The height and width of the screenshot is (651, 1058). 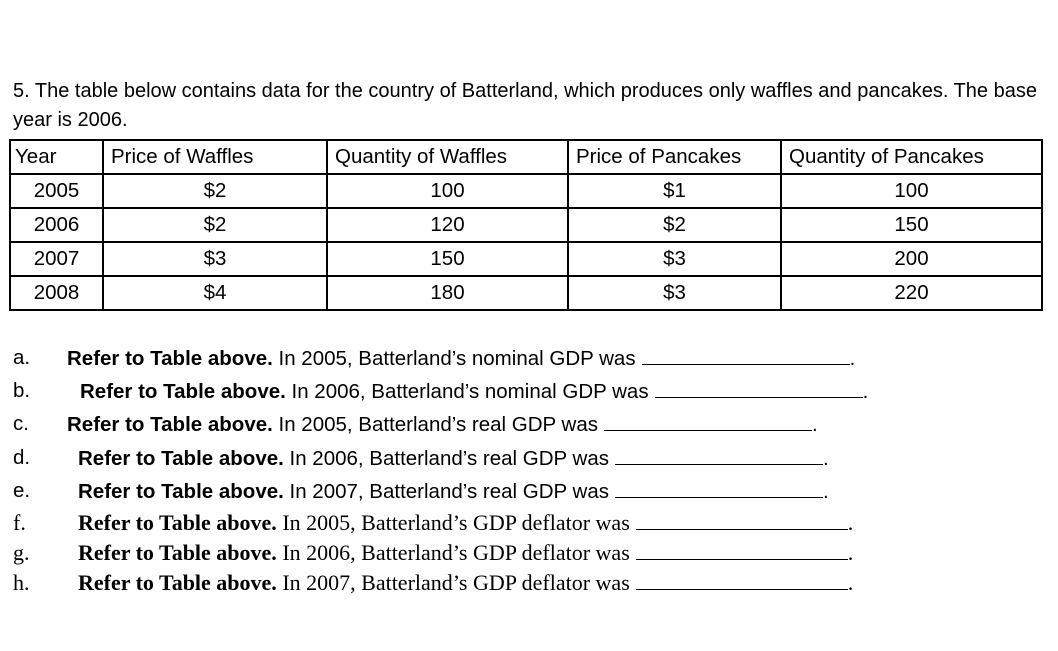 I want to click on question-letter: f., so click(x=19, y=522).